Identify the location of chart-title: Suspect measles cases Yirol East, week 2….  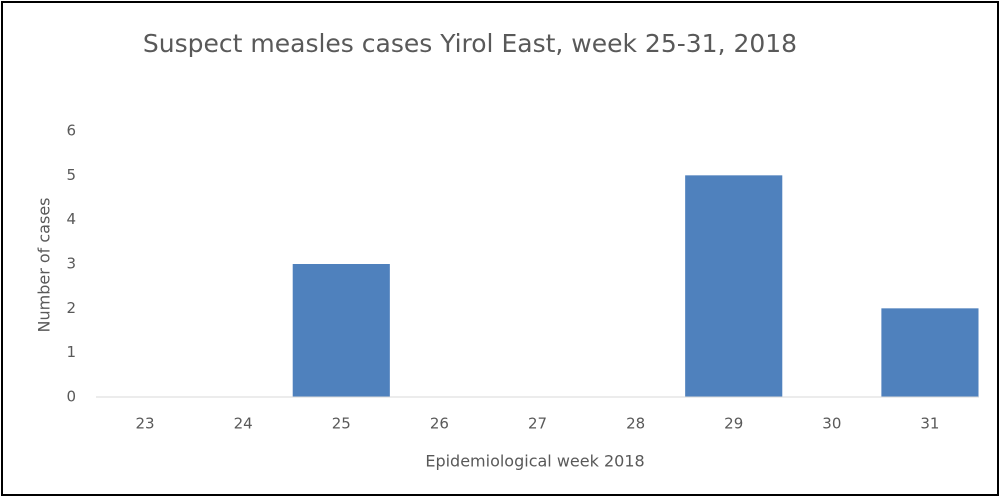
(470, 43).